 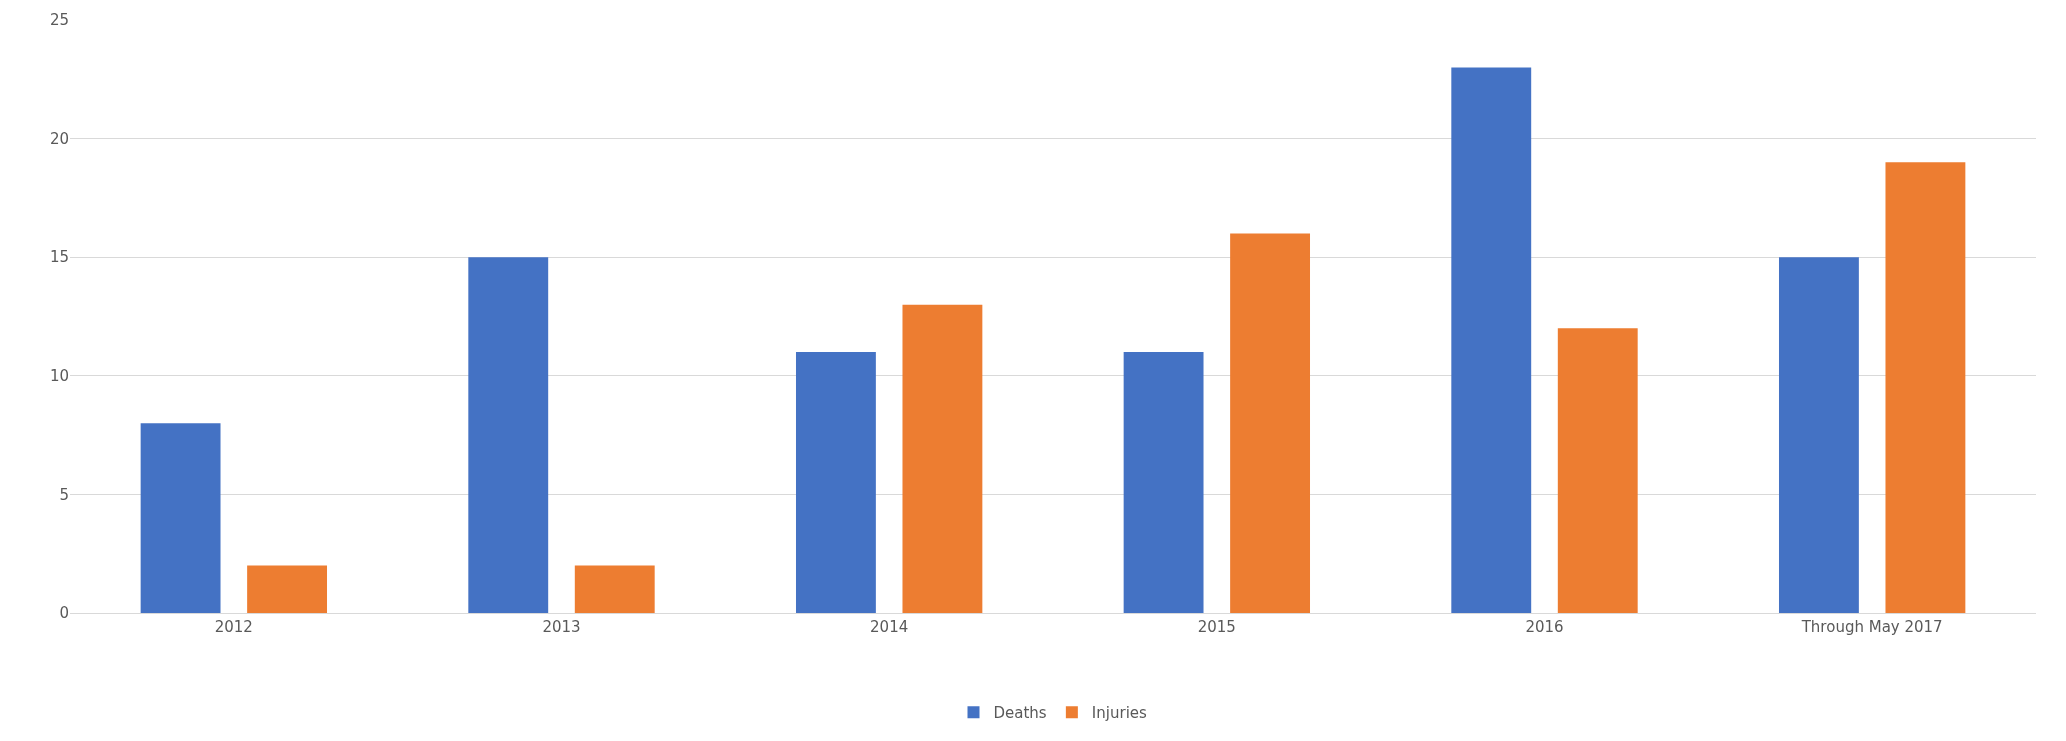 What do you see at coordinates (64, 613) in the screenshot?
I see `y-tick-label: 0` at bounding box center [64, 613].